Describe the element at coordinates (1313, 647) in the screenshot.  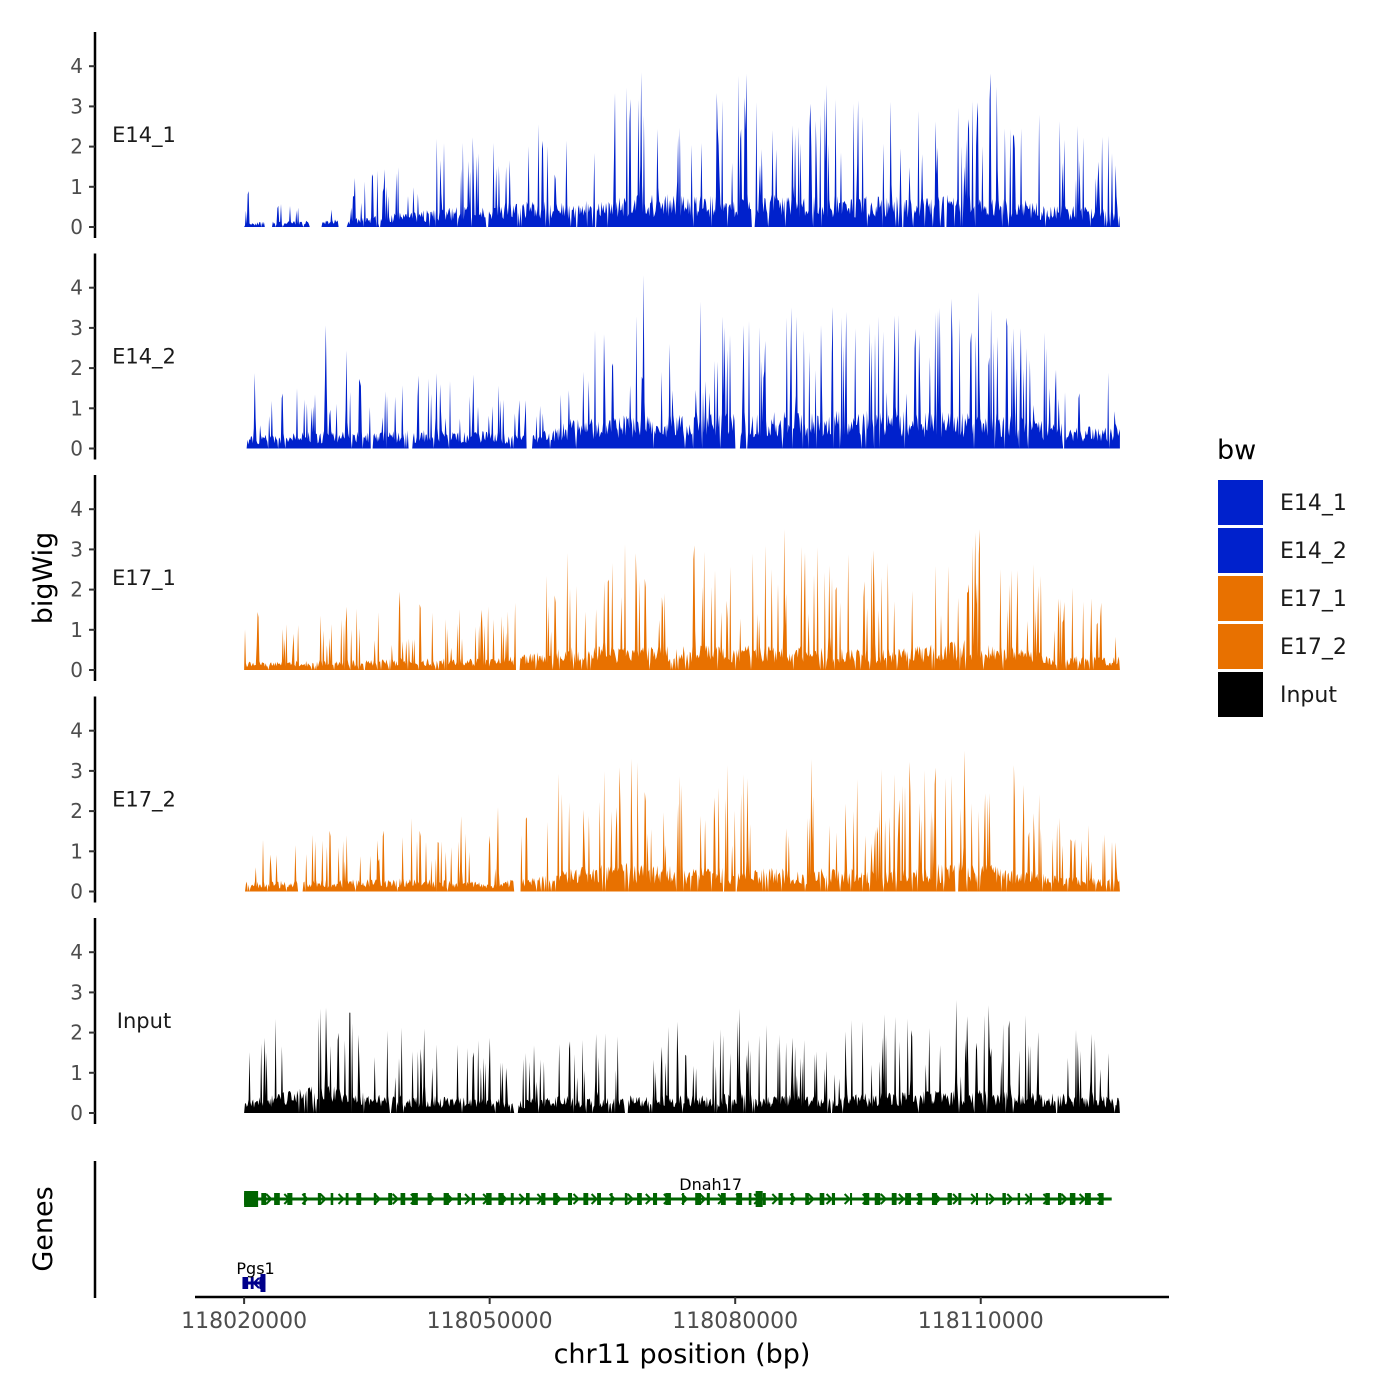
I see `legend-label: E17_2` at that location.